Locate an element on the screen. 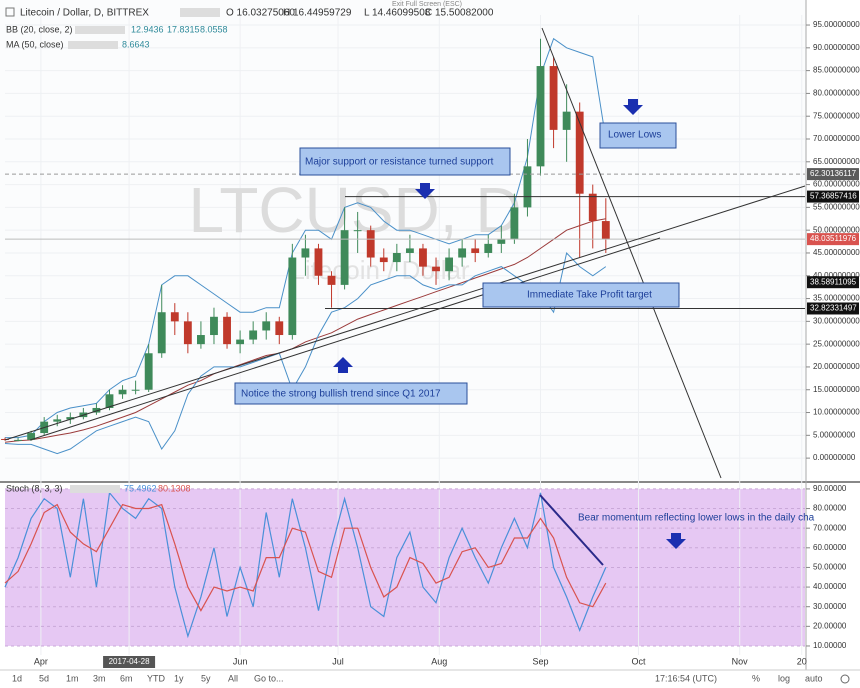 This screenshot has height=688, width=860. arrow-up is located at coordinates (343, 365).